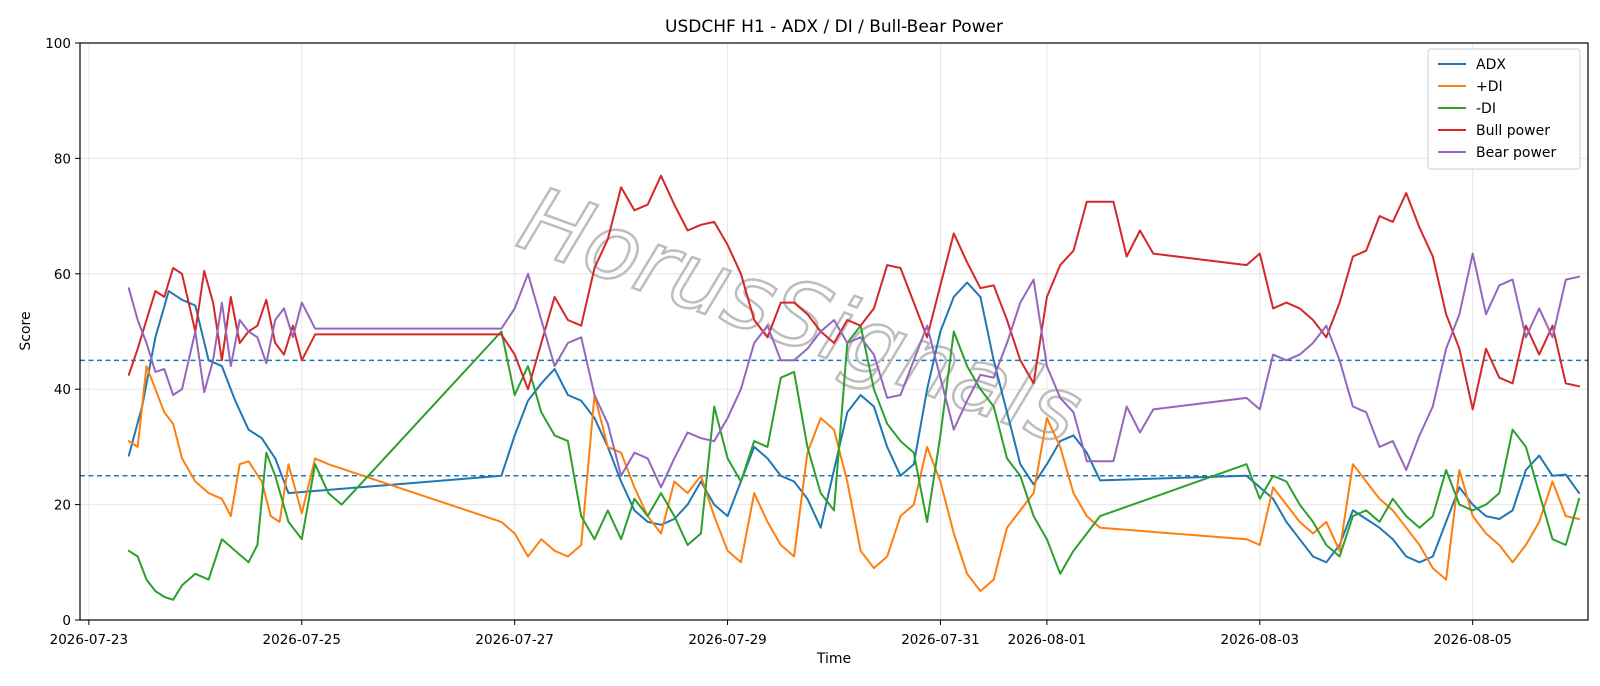 Image resolution: width=1600 pixels, height=686 pixels. Describe the element at coordinates (62, 390) in the screenshot. I see `y-tick-label: 40` at that location.